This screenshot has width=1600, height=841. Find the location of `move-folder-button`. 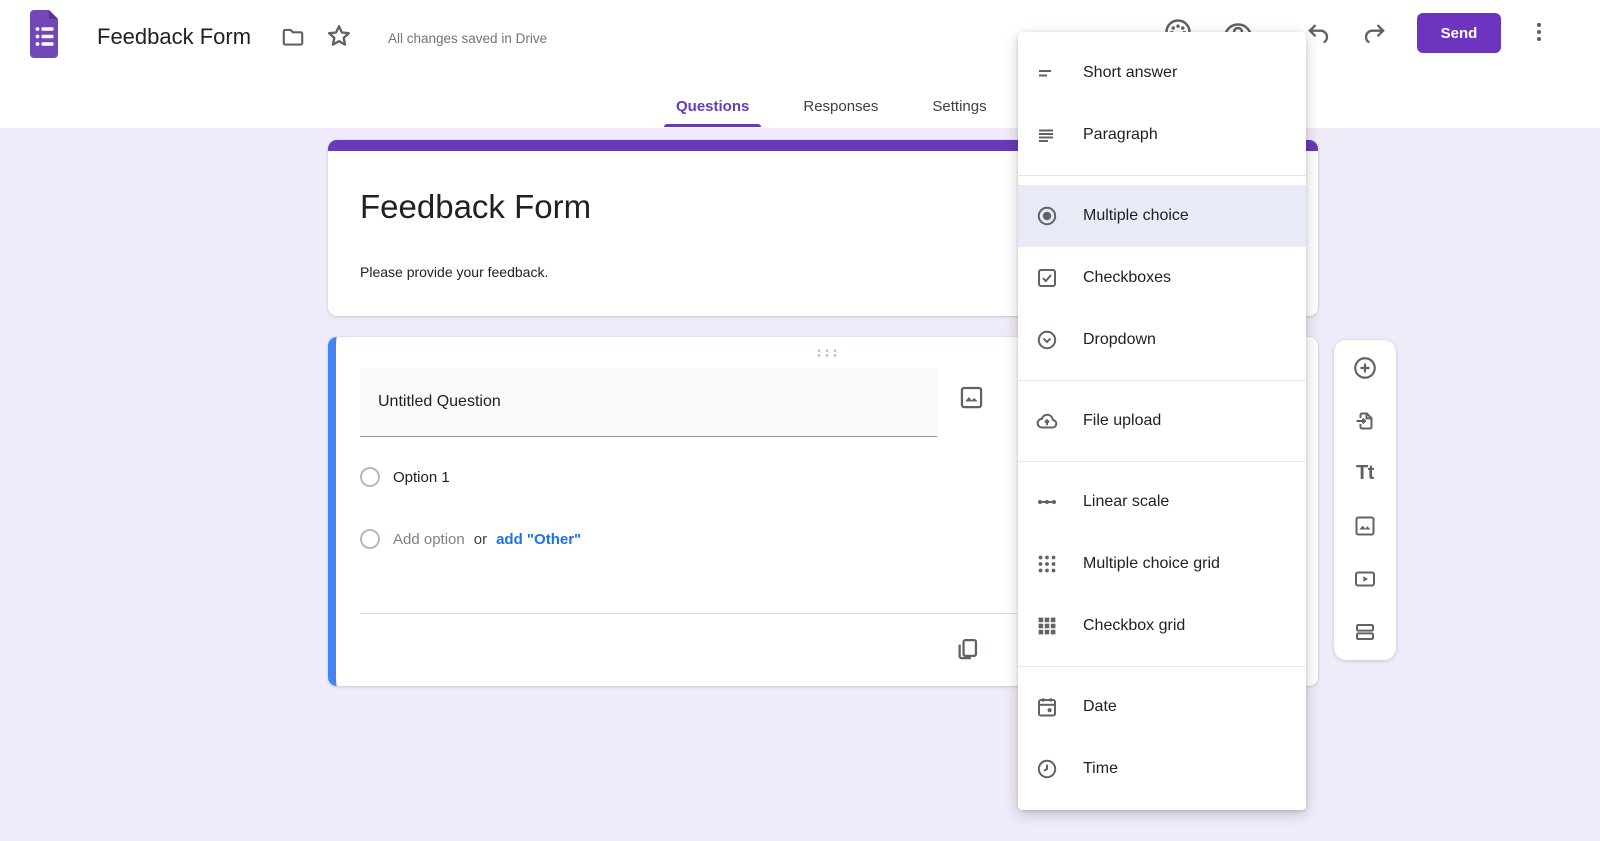

move-folder-button is located at coordinates (293, 37).